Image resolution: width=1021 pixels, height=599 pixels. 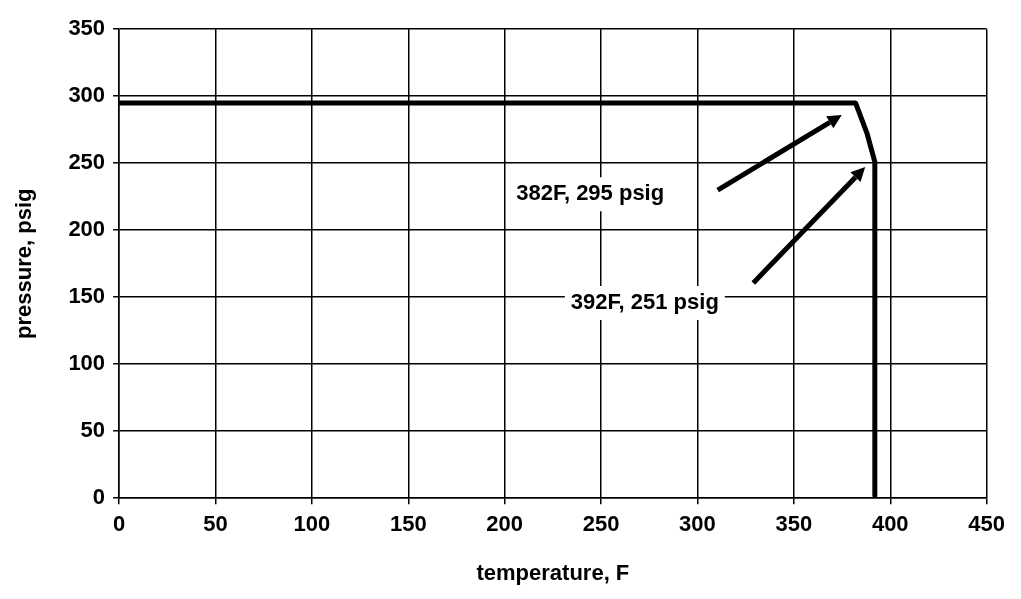 I want to click on y-tick-label: 350, so click(x=87, y=28).